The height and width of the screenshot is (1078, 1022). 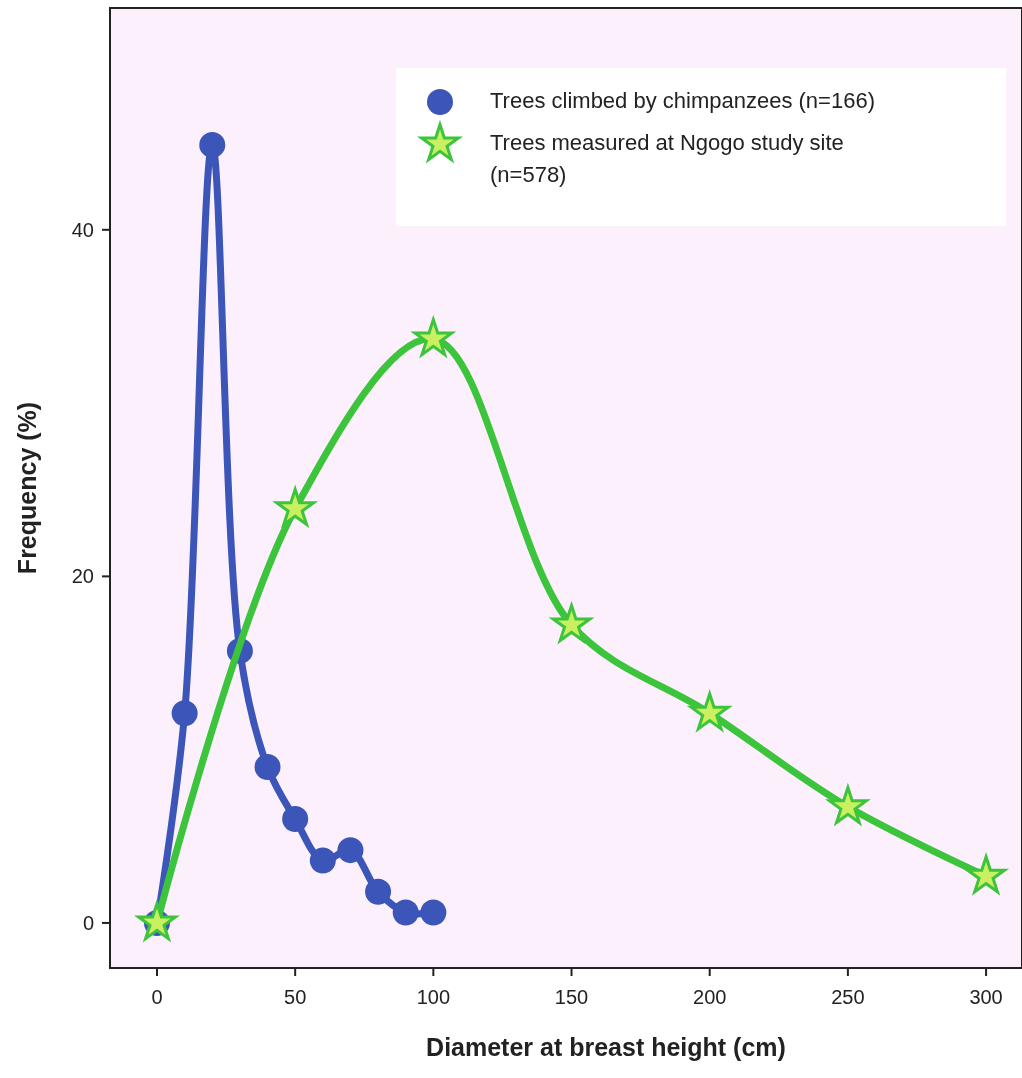 What do you see at coordinates (667, 158) in the screenshot?
I see `legend-label: Trees measured at Ngogo study site (n=578)` at bounding box center [667, 158].